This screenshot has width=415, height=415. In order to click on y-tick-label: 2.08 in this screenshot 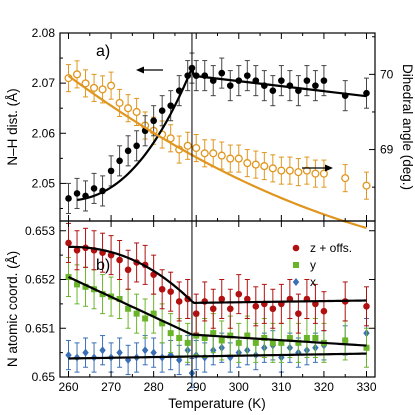, I will do `click(44, 33)`.